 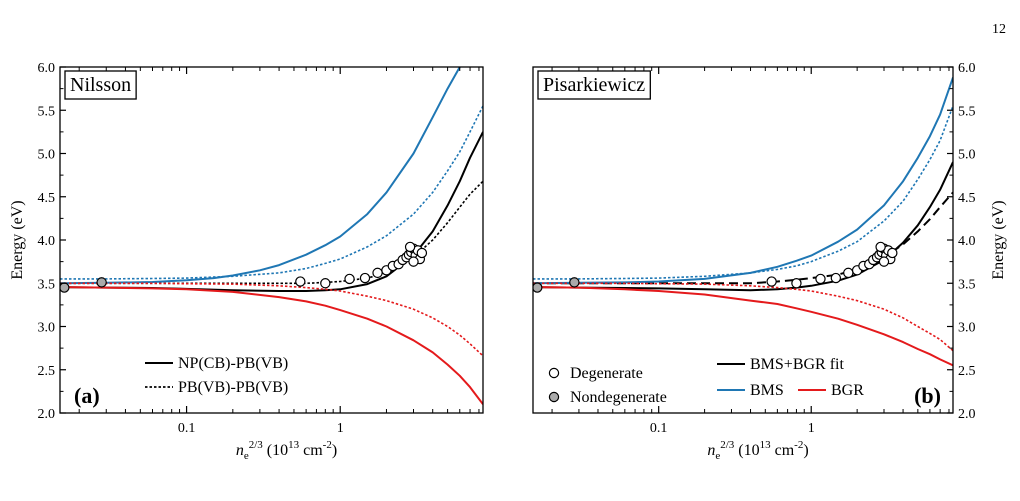 I want to click on legend: NP(CB)-PB(VB) PB(VB)-PB(VB), so click(x=216, y=375).